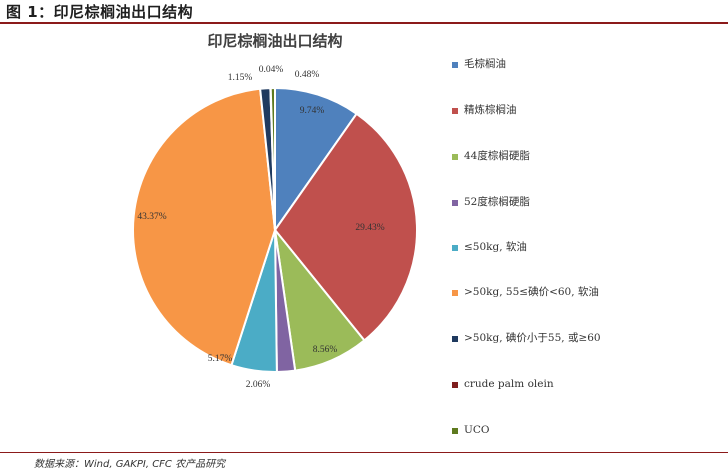 The height and width of the screenshot is (473, 728). I want to click on legend-label: UCO, so click(477, 430).